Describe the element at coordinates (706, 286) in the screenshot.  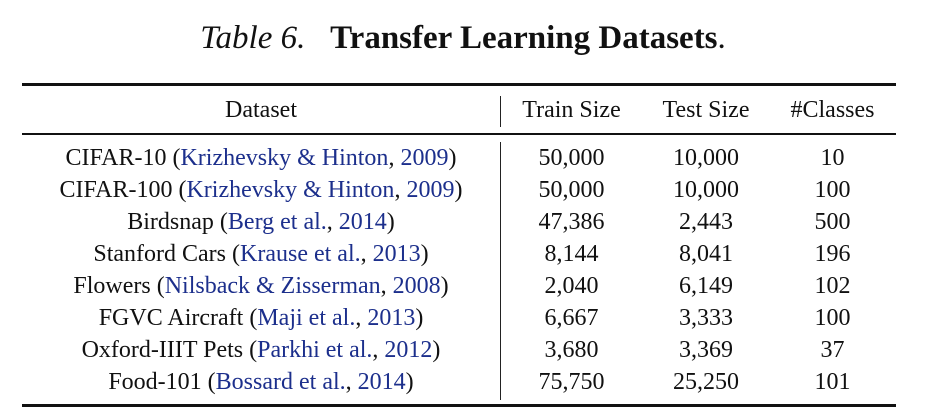
I see `test-size-cell: 6,149` at that location.